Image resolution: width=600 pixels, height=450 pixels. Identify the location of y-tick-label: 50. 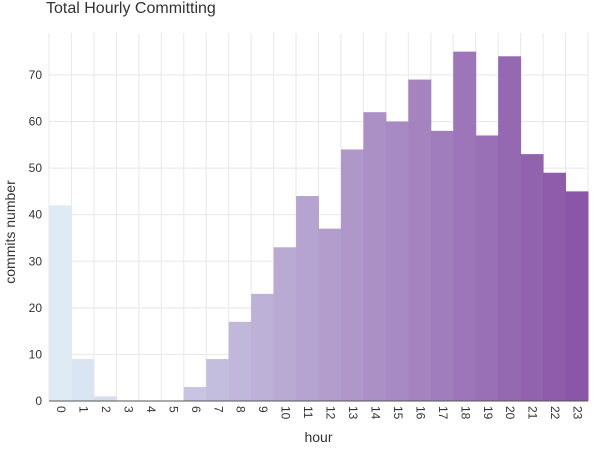
(36, 168).